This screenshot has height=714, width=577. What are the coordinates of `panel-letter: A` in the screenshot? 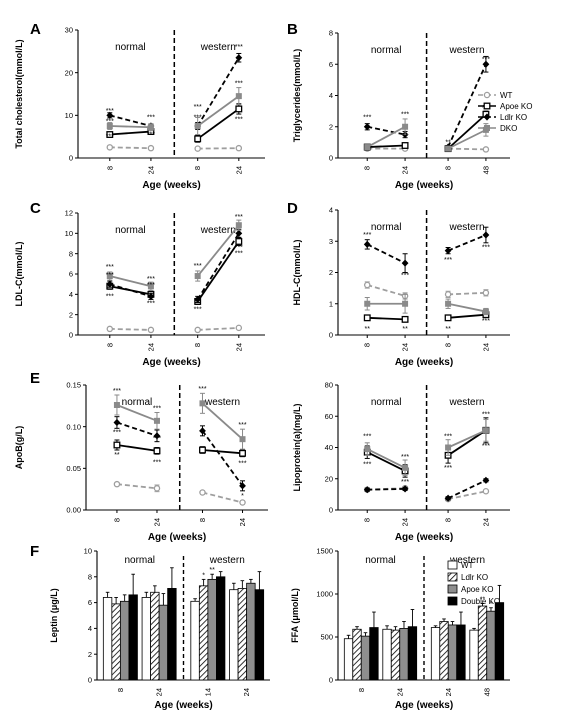 It's located at (35, 29).